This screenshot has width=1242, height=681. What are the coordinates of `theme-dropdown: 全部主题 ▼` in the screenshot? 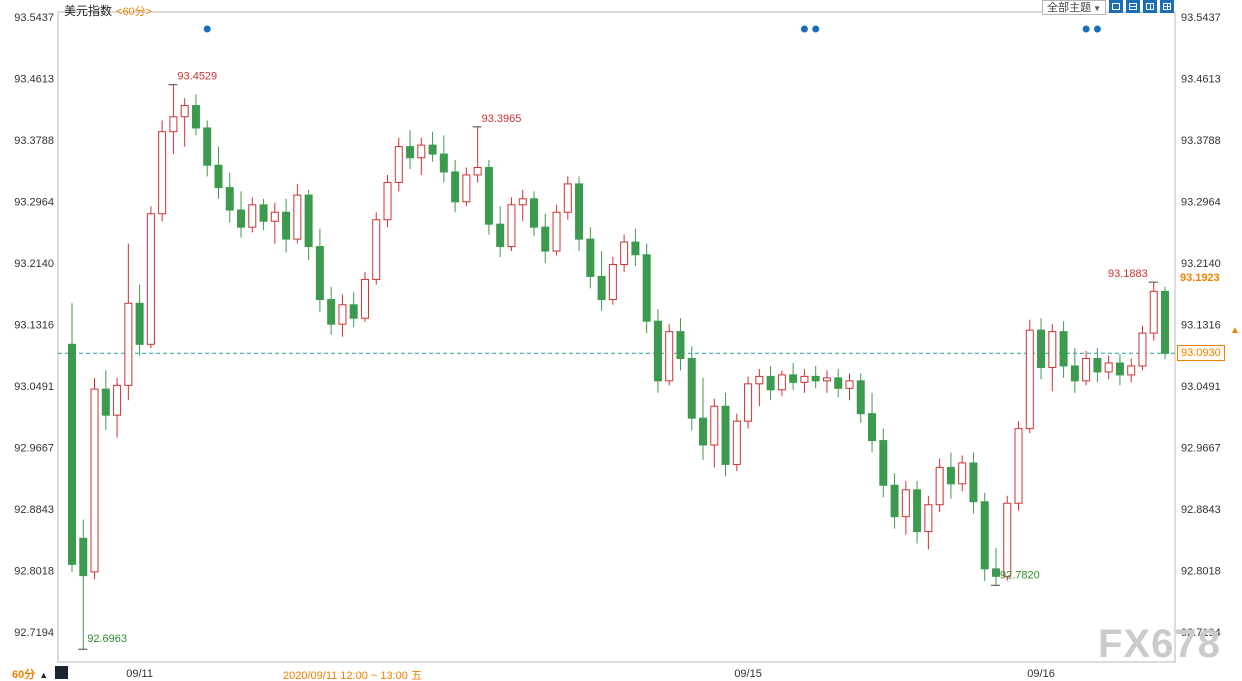 It's located at (1074, 7).